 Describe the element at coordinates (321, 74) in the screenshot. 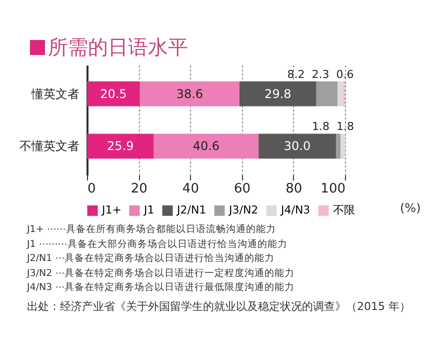

I see `data-label: 2.3` at that location.